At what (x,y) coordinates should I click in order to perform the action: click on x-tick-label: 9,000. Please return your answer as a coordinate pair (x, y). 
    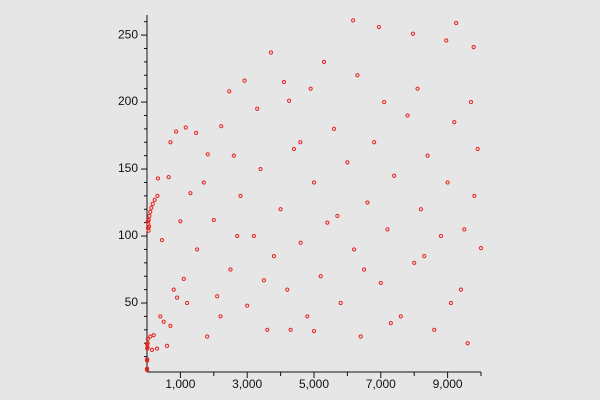
    Looking at the image, I should click on (448, 384).